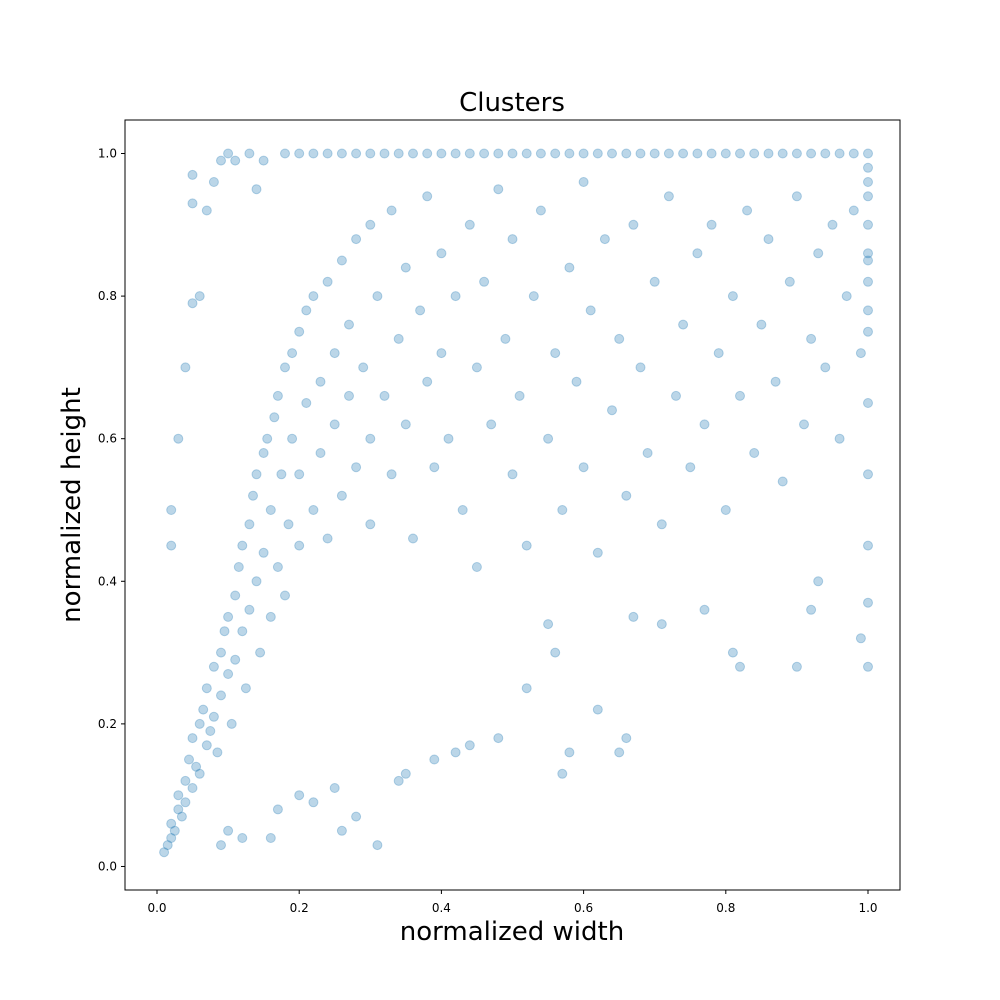  I want to click on x-tick-label: 0.2, so click(299, 908).